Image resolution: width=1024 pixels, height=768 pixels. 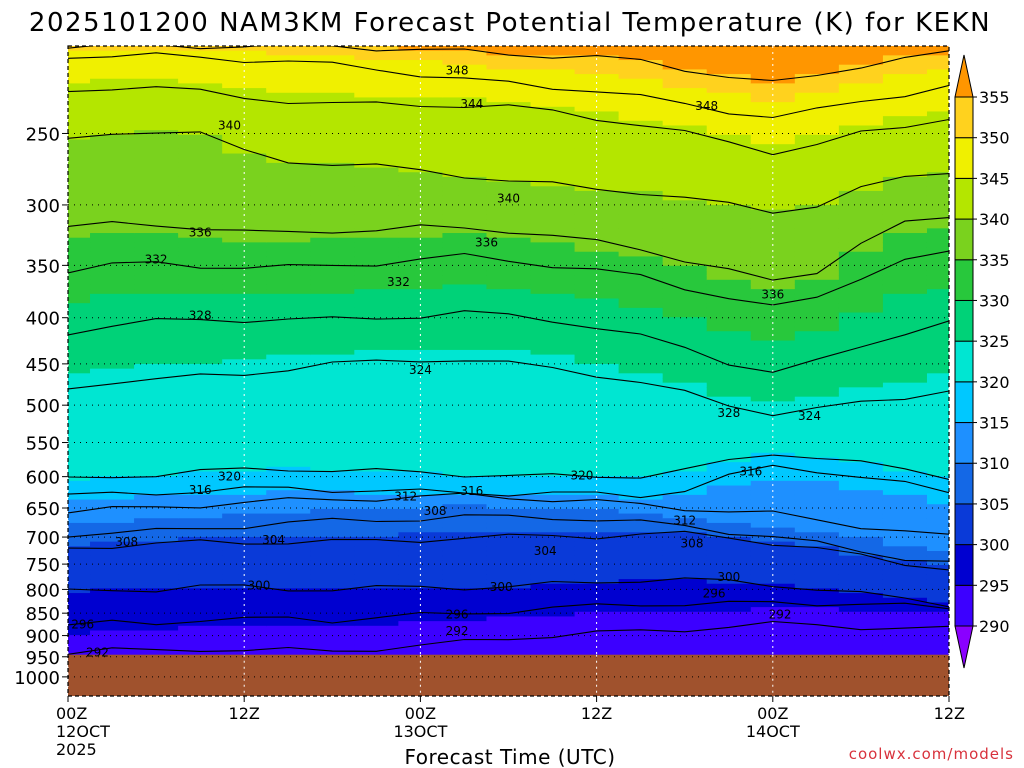 I want to click on contour-label: 316, so click(x=471, y=491).